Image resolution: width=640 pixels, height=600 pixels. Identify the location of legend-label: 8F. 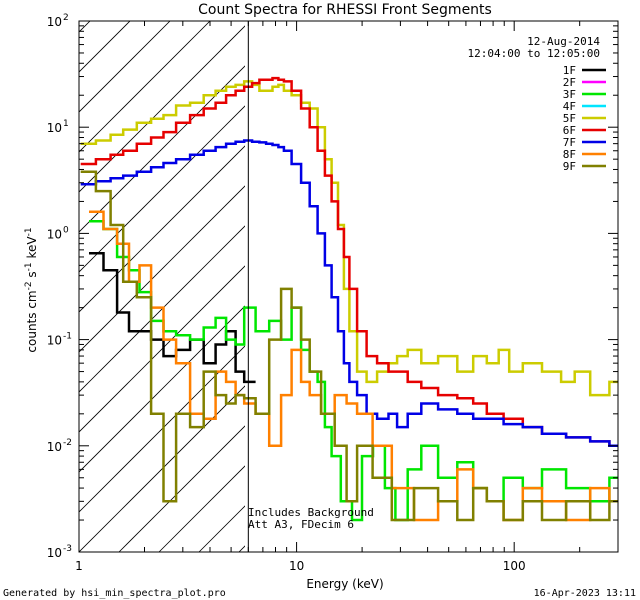
(569, 154).